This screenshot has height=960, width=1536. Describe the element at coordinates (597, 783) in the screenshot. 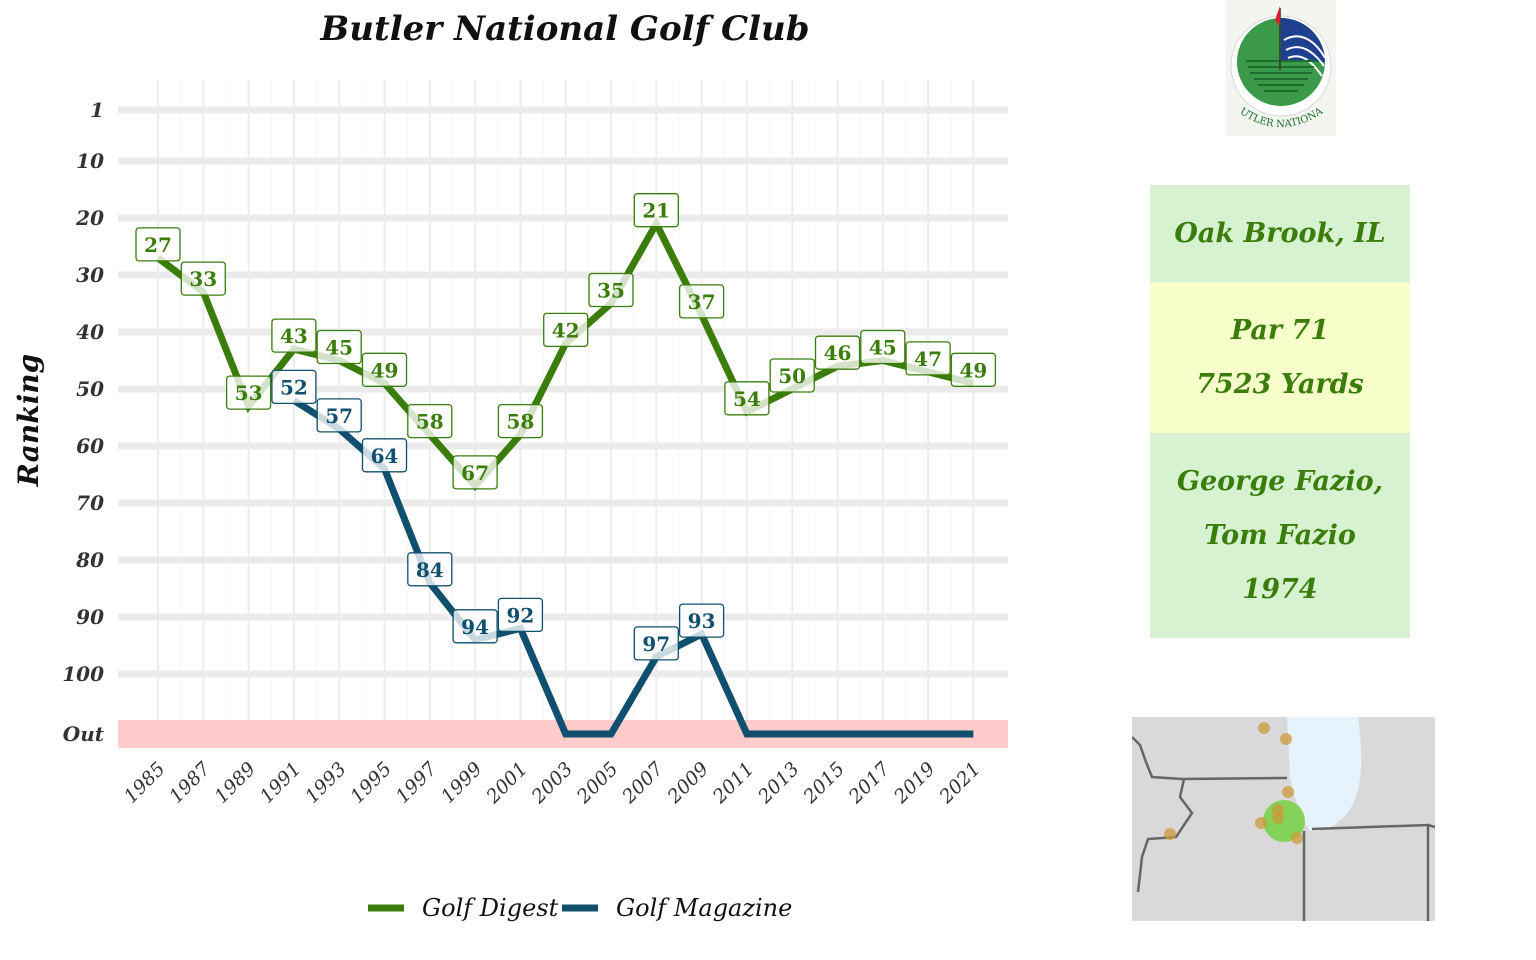

I see `x-tick-label: 2005` at that location.